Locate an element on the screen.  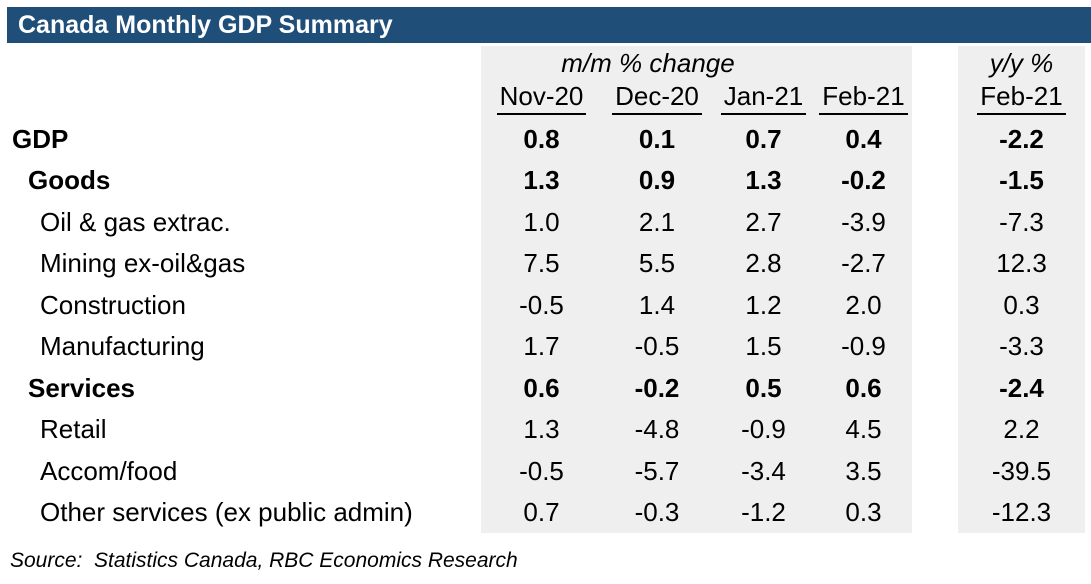
column-header-nov20: Nov-20 is located at coordinates (541, 99).